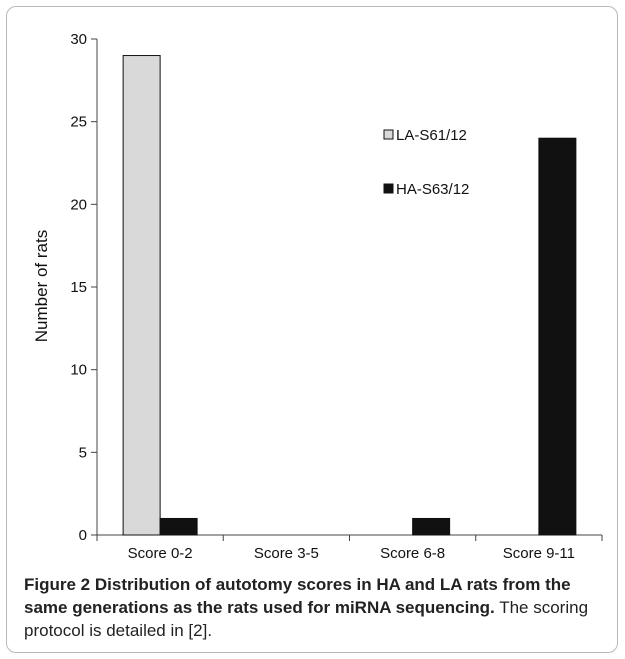 This screenshot has width=625, height=659. What do you see at coordinates (426, 162) in the screenshot?
I see `legend: LA-S61/12 HA-S63/12` at bounding box center [426, 162].